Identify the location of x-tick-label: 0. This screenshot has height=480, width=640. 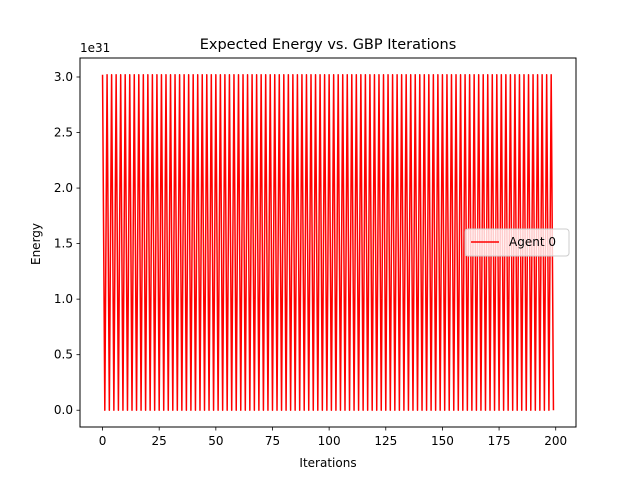
(103, 441).